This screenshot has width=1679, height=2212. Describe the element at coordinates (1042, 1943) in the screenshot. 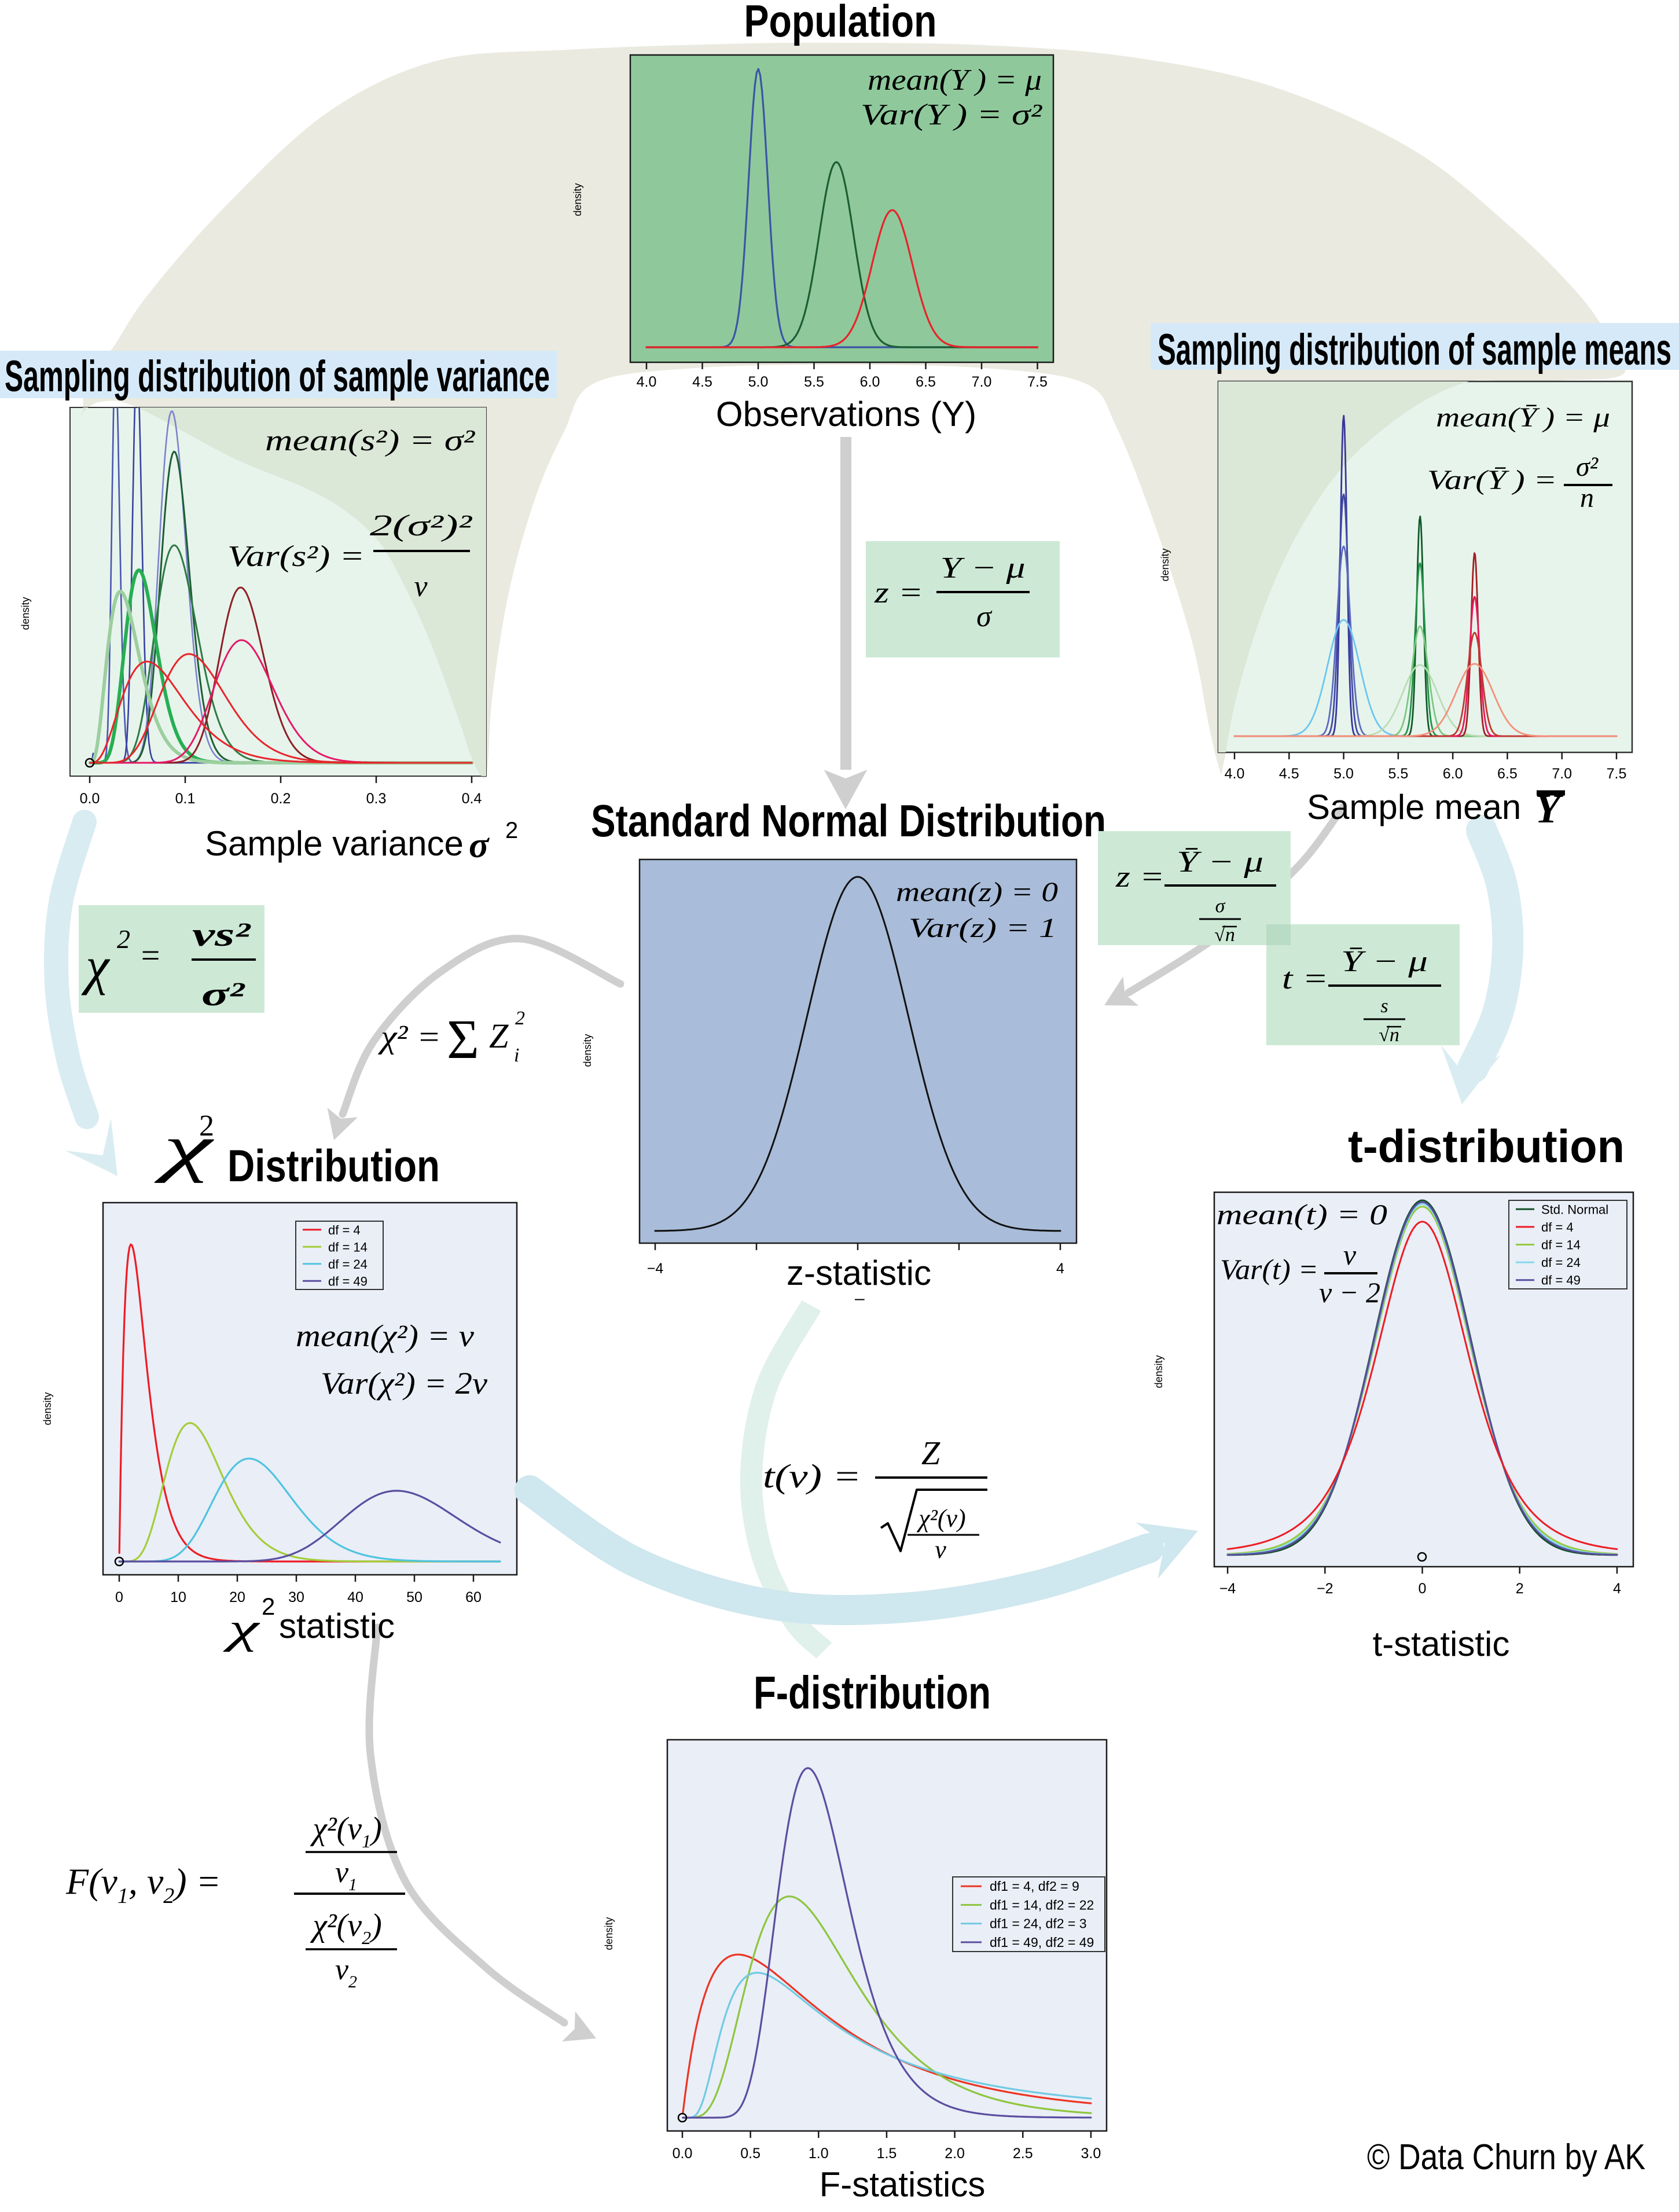

I see `svg-text: df1 = 49, df2 = 49` at that location.